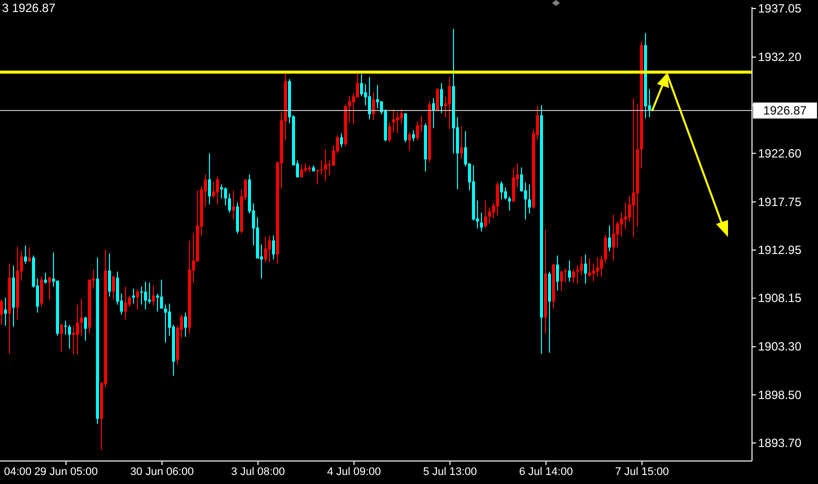  I want to click on x-tick-label: 30 Jun 06:00, so click(162, 472).